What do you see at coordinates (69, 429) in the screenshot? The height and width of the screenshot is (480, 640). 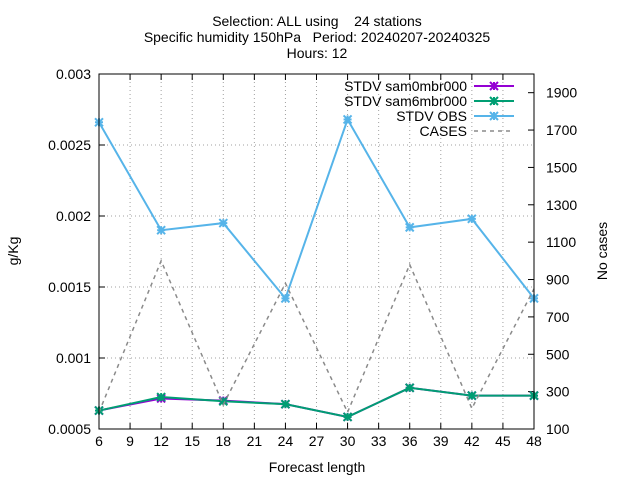 I see `y-tick-label: 0.0005` at bounding box center [69, 429].